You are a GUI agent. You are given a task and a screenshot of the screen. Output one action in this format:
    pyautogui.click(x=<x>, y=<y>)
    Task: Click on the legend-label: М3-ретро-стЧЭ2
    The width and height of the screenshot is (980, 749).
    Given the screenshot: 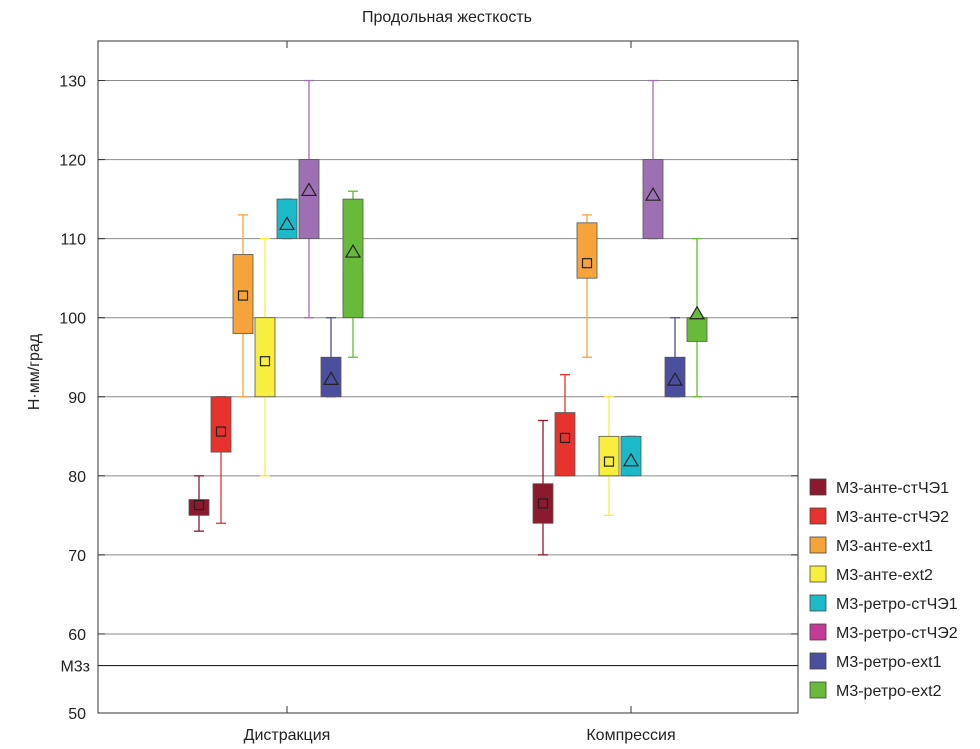 What is the action you would take?
    pyautogui.click(x=897, y=633)
    